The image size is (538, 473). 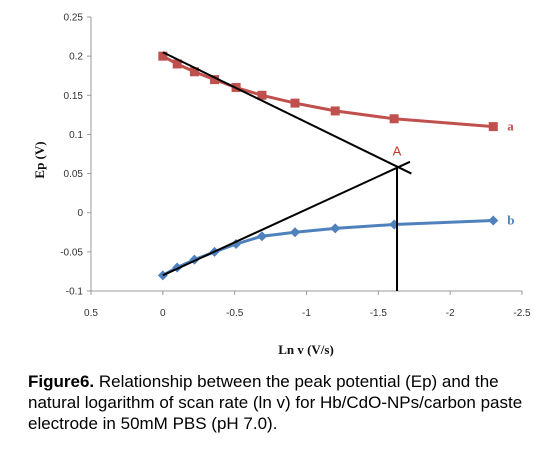 I want to click on x-axis-label: Ln v (V/s), so click(x=306, y=349).